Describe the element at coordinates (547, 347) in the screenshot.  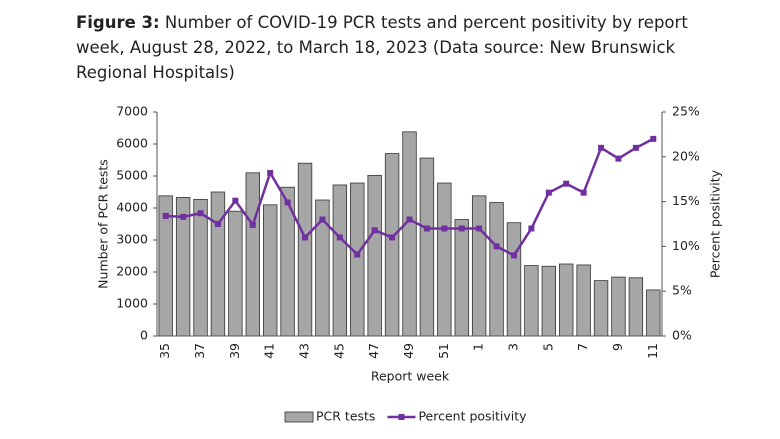
I see `x-tick-label: 5` at that location.